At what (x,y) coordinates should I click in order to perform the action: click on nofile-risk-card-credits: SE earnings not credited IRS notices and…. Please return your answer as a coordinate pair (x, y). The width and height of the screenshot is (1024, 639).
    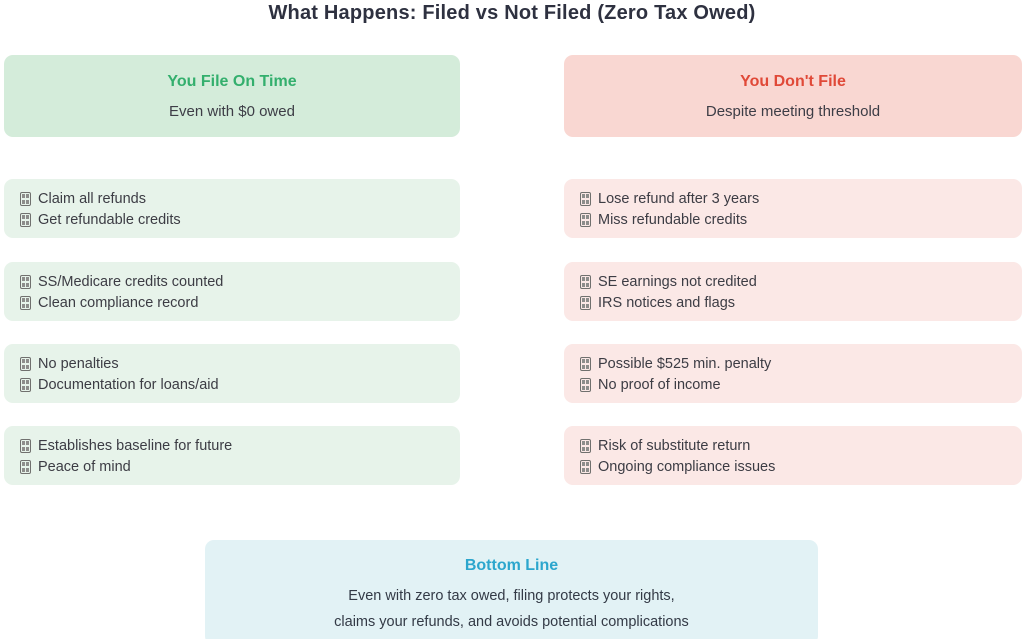
    Looking at the image, I should click on (793, 291).